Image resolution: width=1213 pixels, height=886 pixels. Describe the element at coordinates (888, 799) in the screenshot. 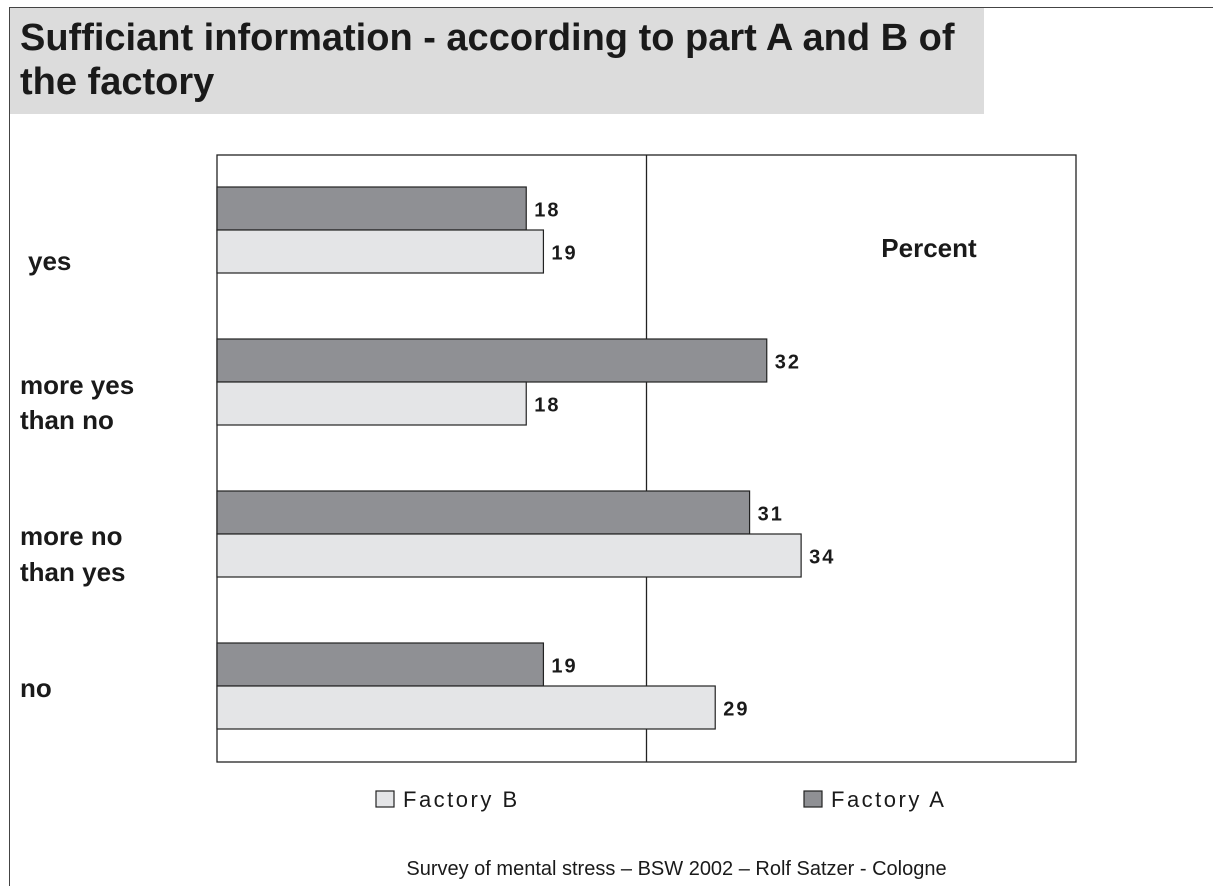

I see `legend-label-factory-a: Factory A` at that location.